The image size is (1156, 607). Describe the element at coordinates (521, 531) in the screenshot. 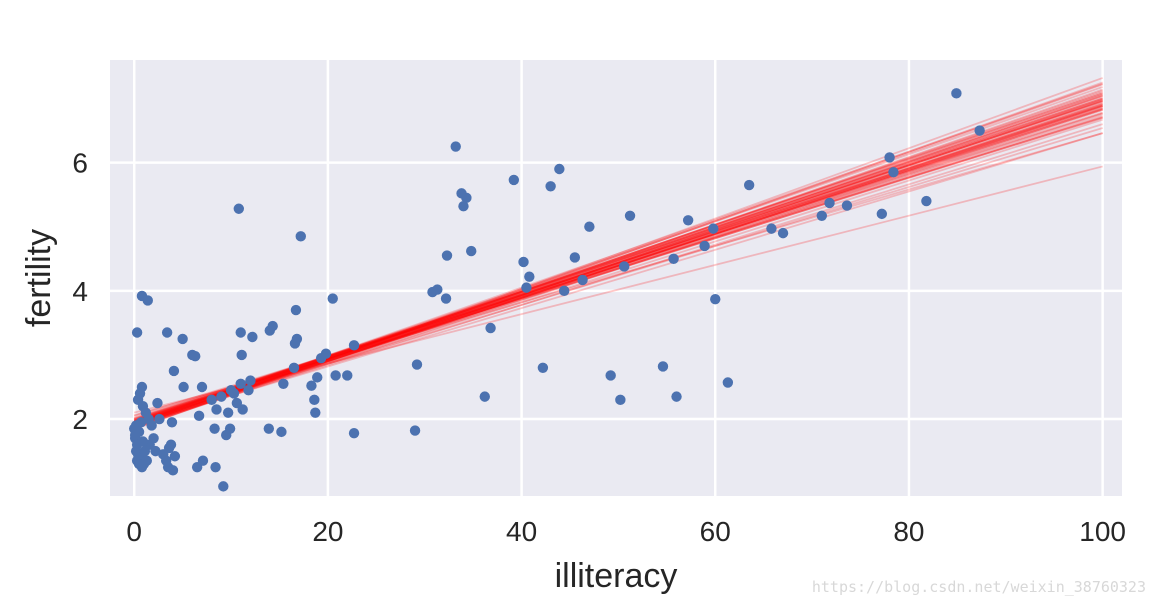

I see `x-tick-label: 40` at that location.